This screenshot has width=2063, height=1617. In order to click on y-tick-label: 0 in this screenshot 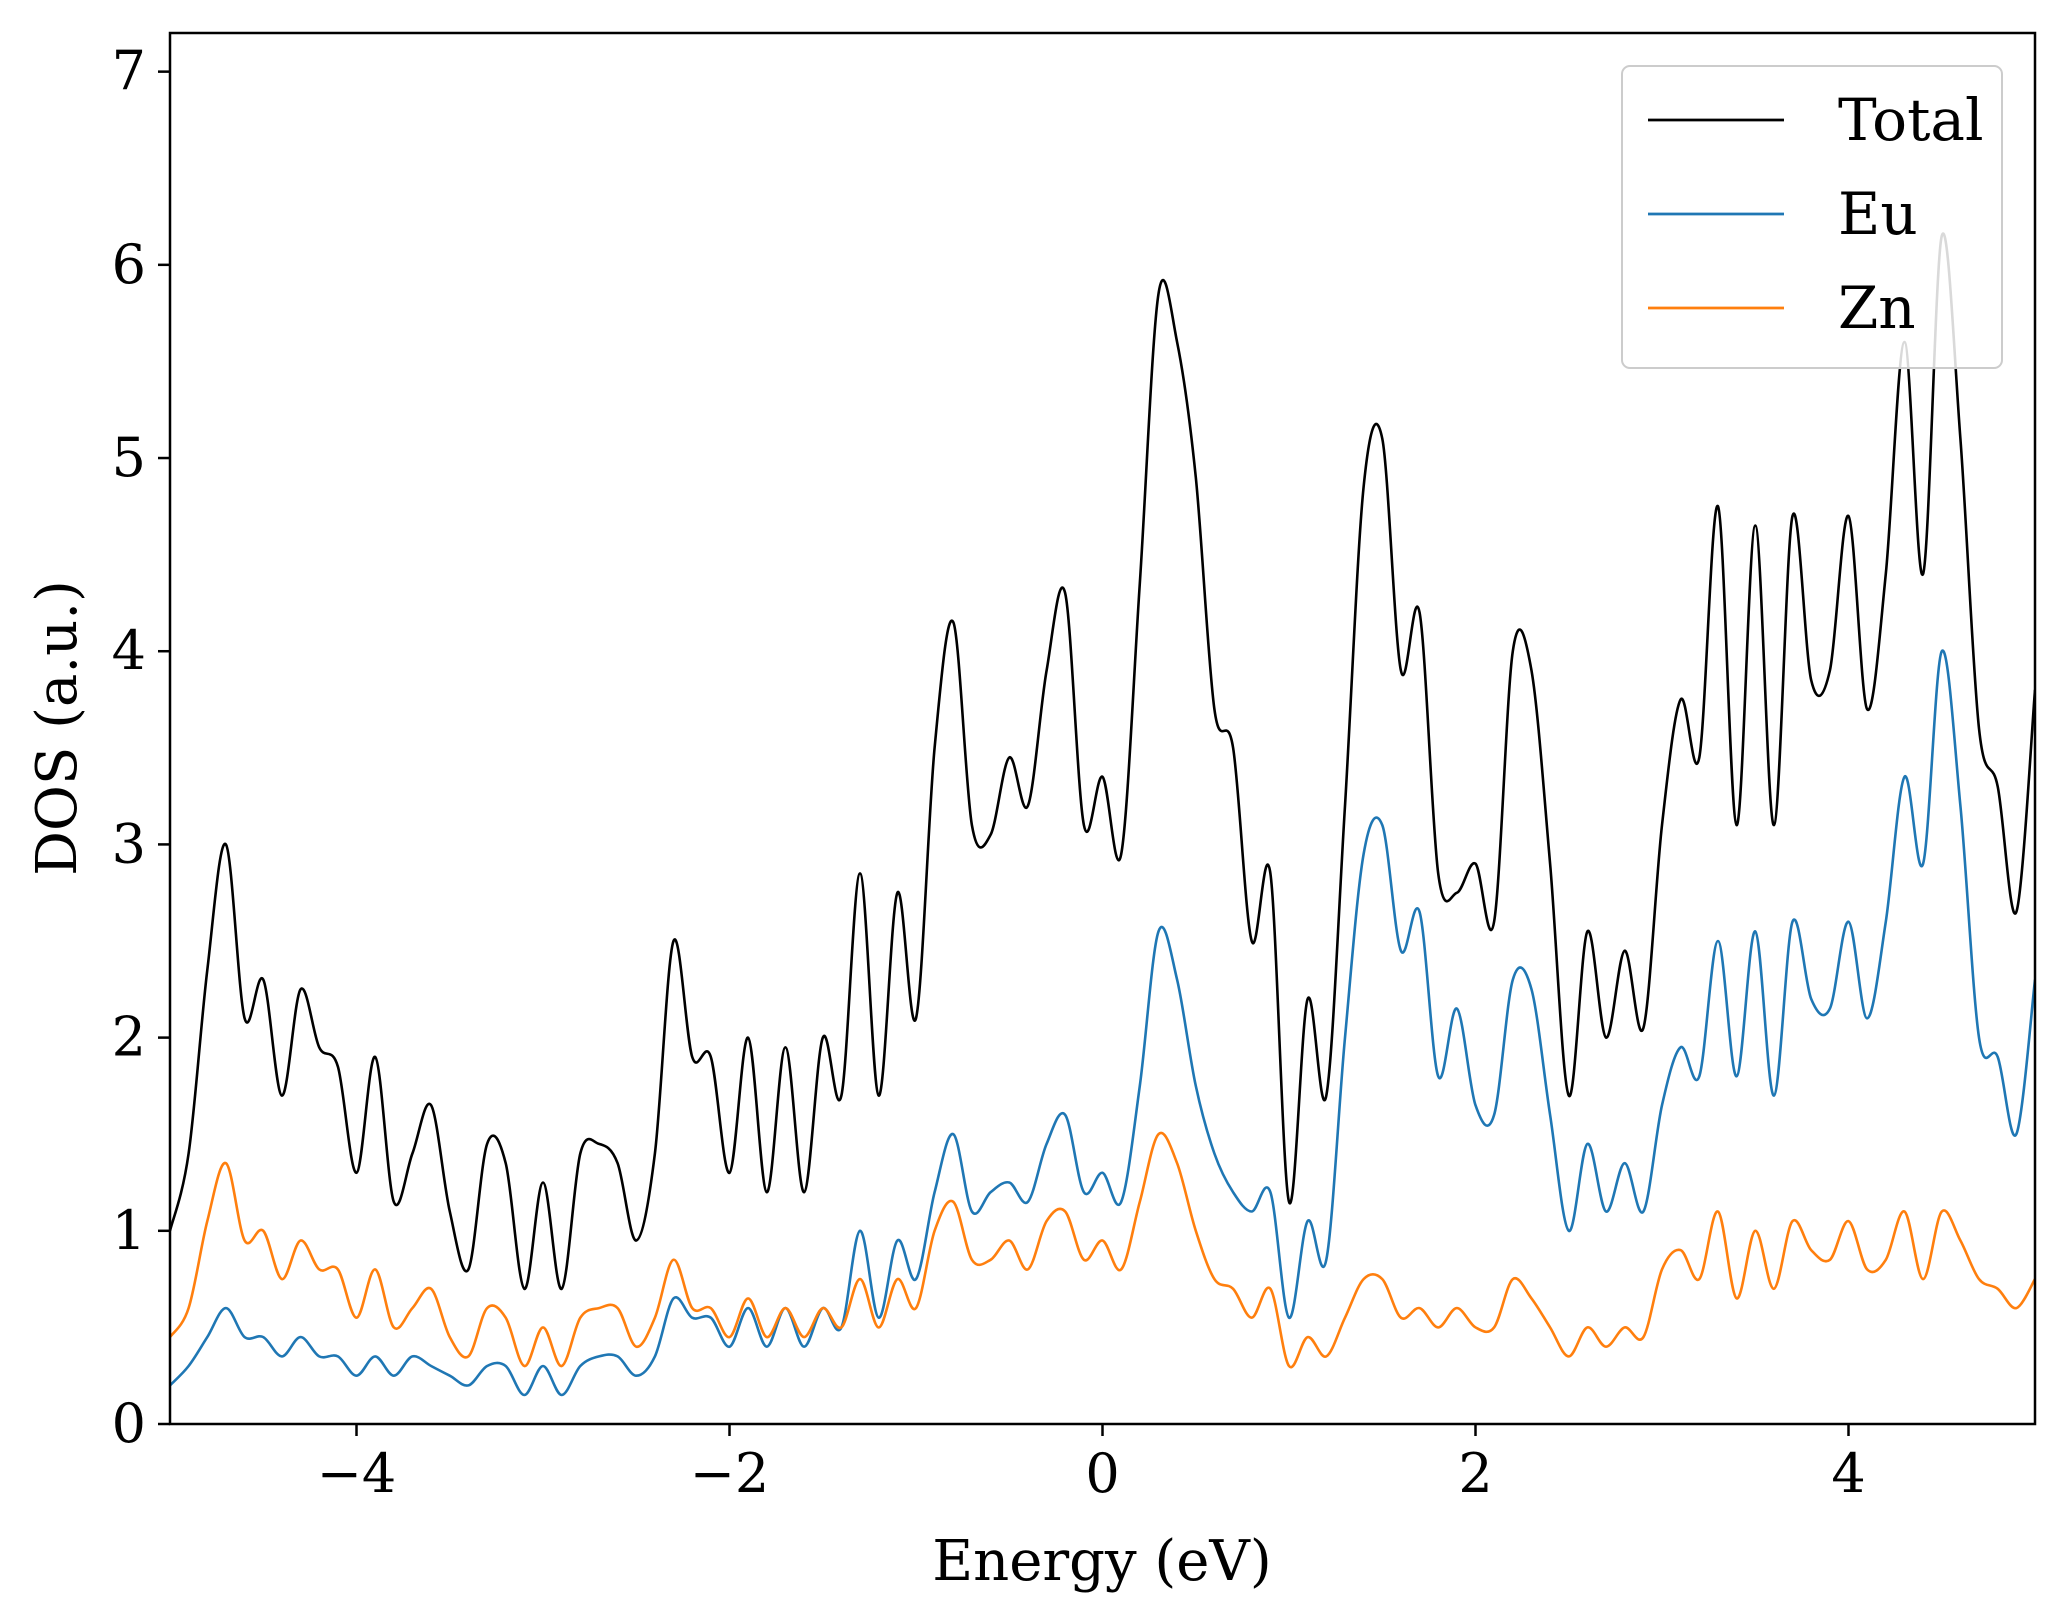, I will do `click(129, 1423)`.